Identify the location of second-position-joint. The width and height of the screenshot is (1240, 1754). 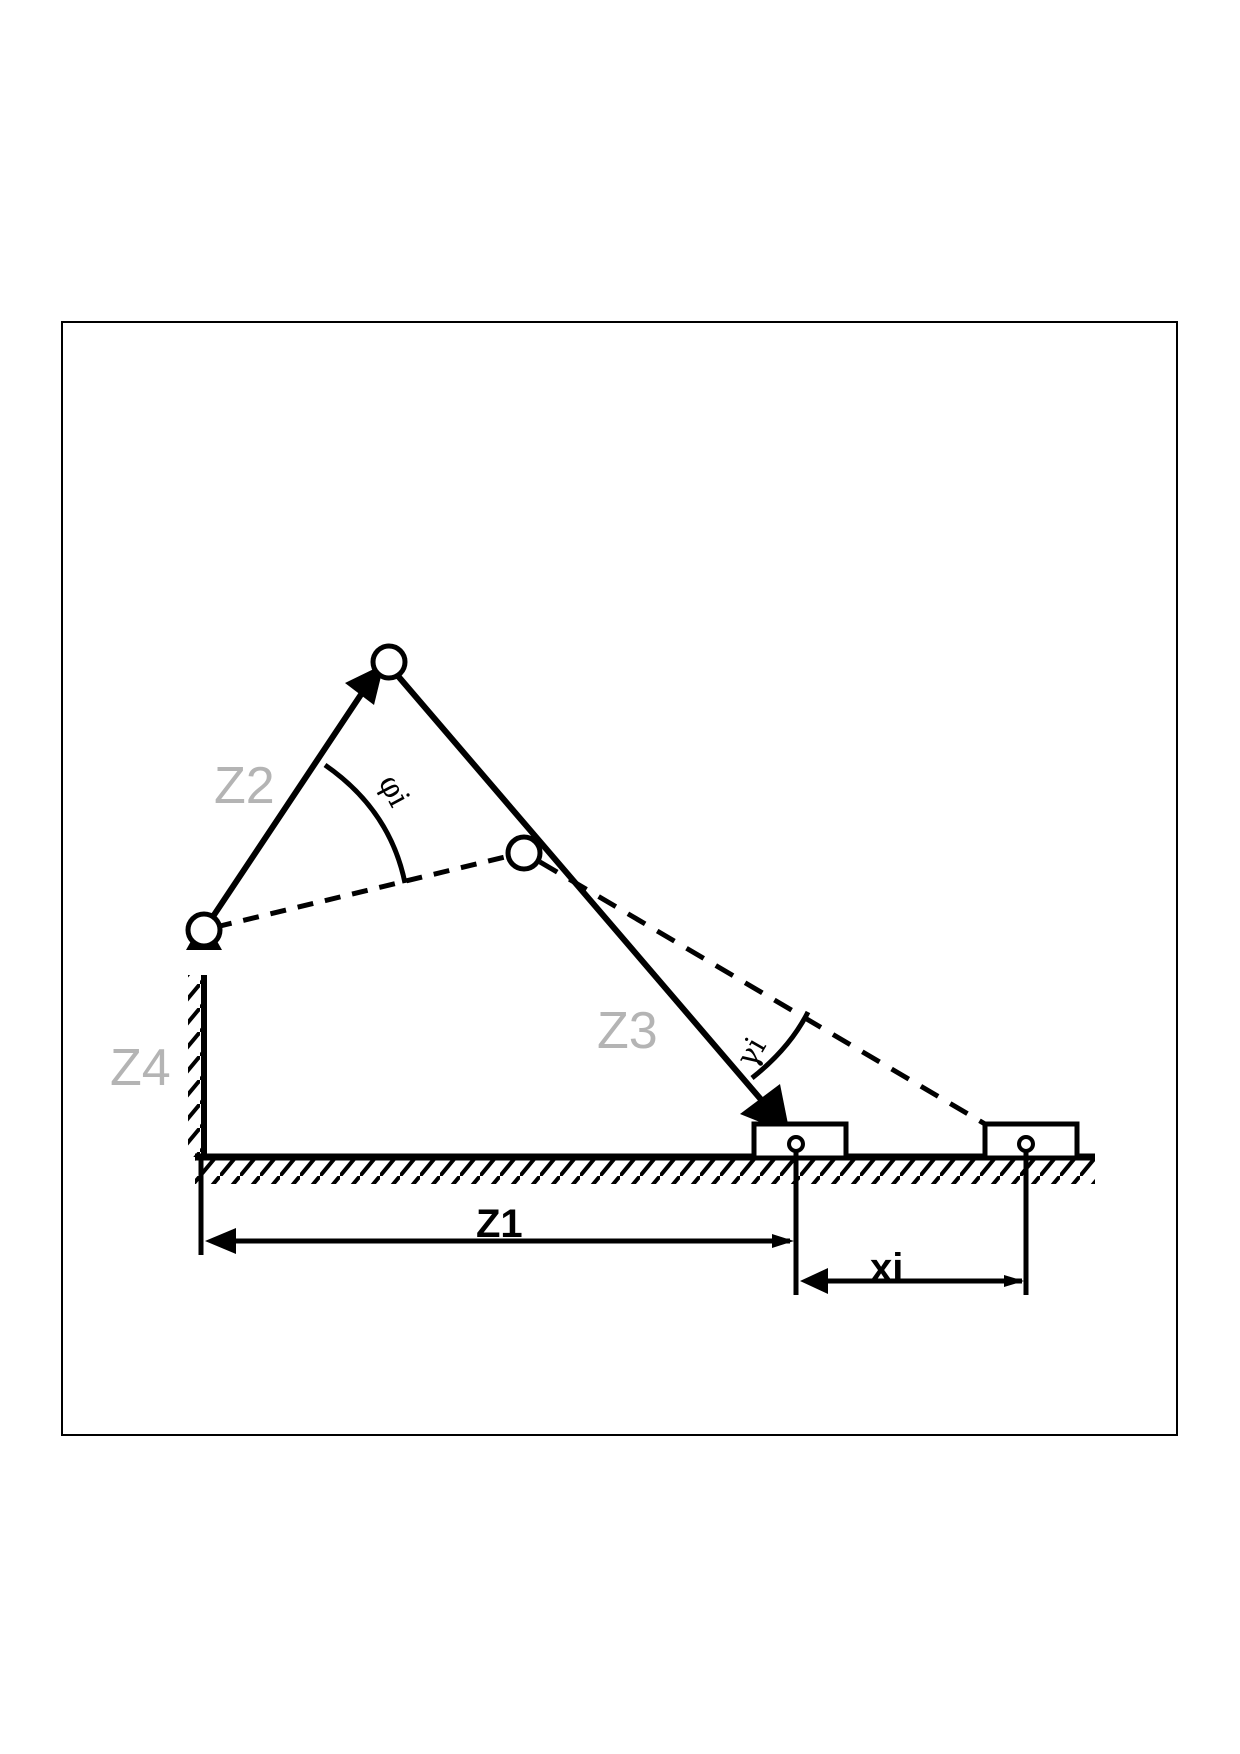
(524, 853).